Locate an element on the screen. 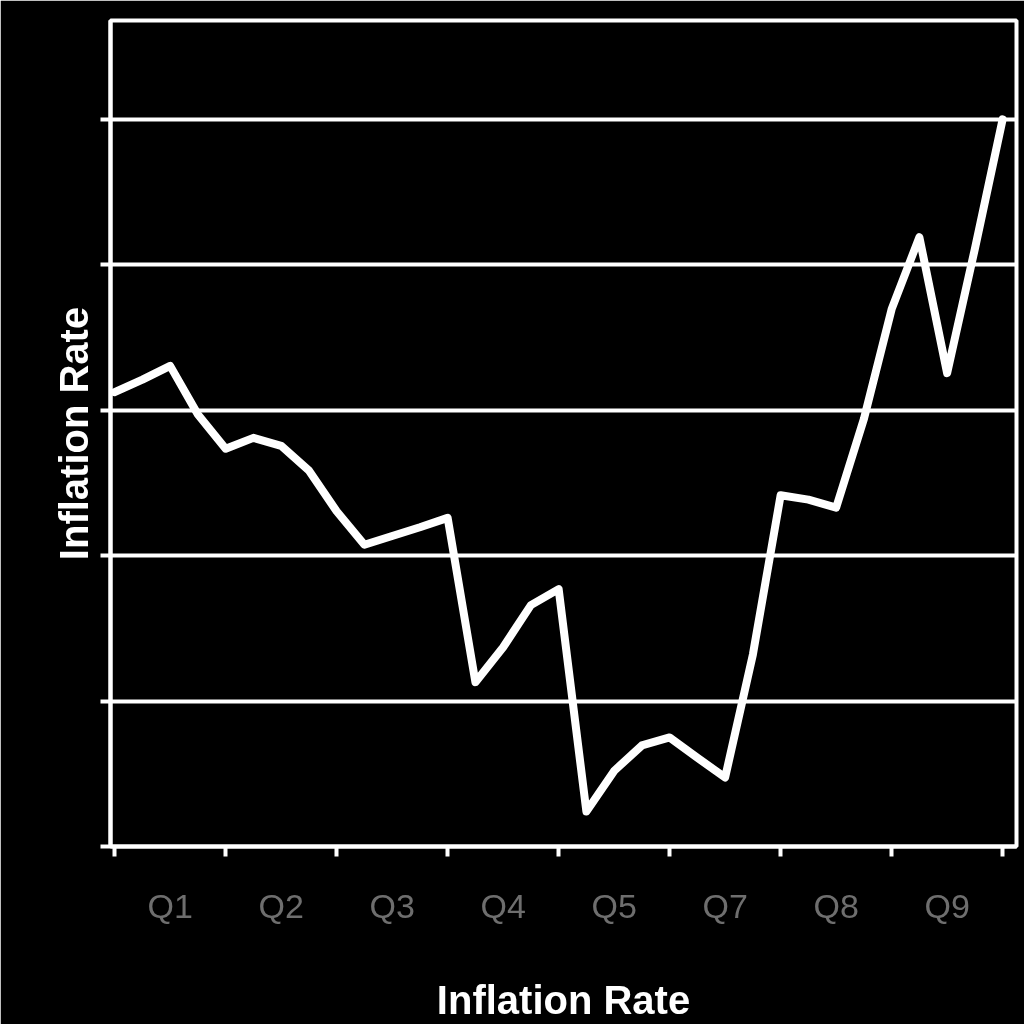  x-tick-label: Q7 is located at coordinates (725, 905).